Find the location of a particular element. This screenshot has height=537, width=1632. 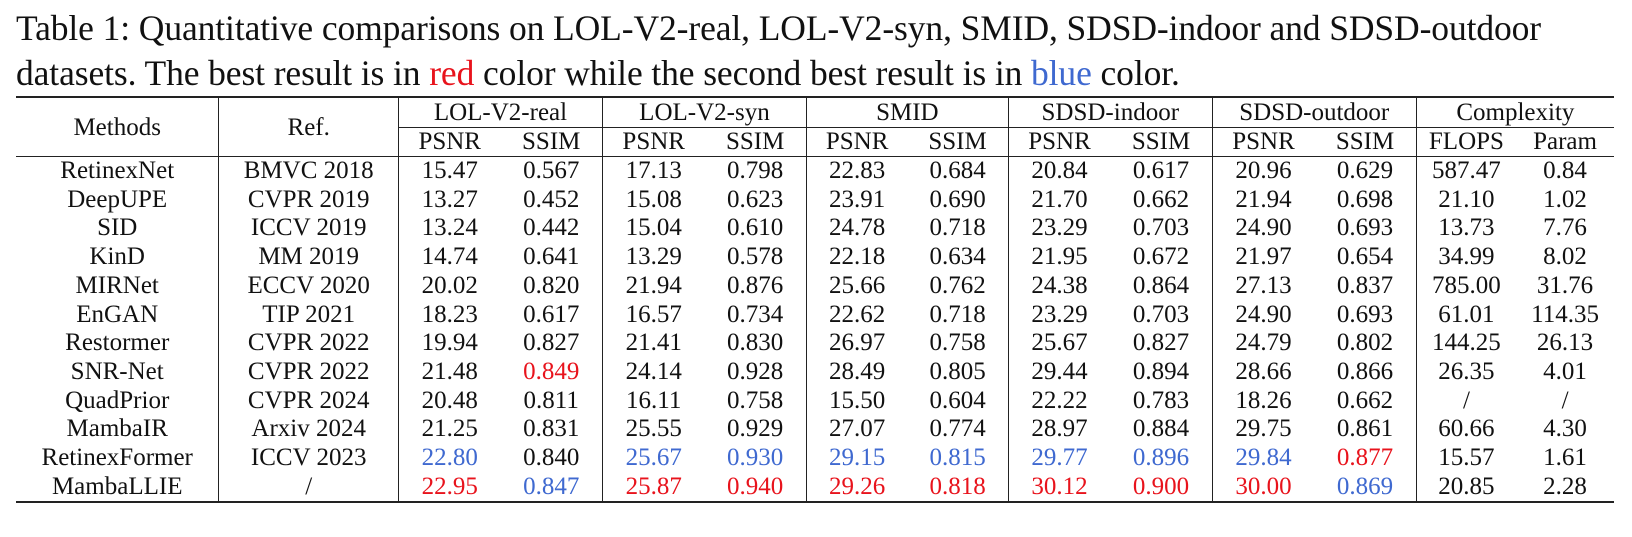

metric-cell: 0.693 is located at coordinates (1365, 228).